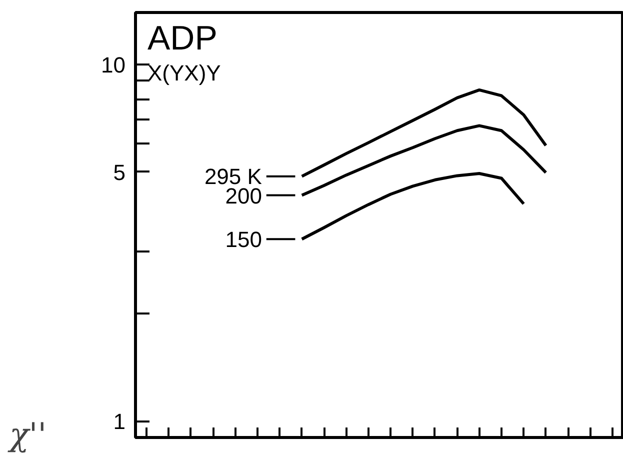  Describe the element at coordinates (119, 172) in the screenshot. I see `y-tick-label: 5` at that location.